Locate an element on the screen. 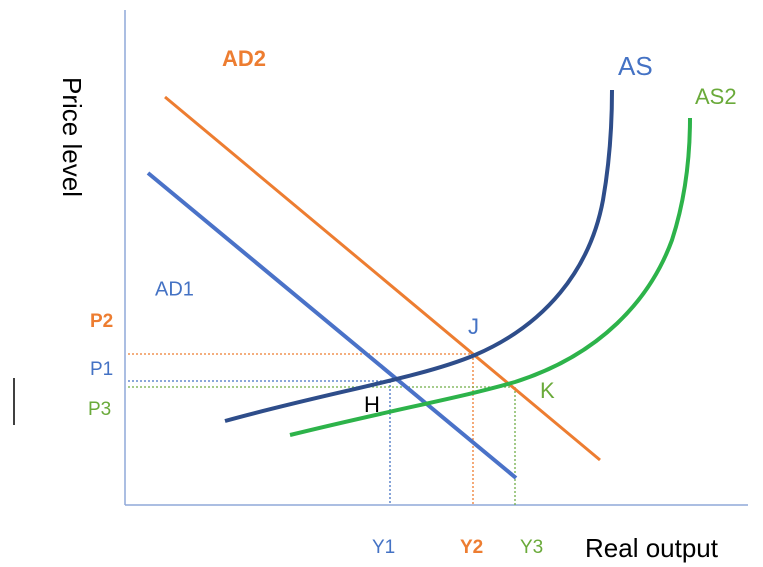 Image resolution: width=763 pixels, height=567 pixels. curve-label: AS is located at coordinates (635, 66).